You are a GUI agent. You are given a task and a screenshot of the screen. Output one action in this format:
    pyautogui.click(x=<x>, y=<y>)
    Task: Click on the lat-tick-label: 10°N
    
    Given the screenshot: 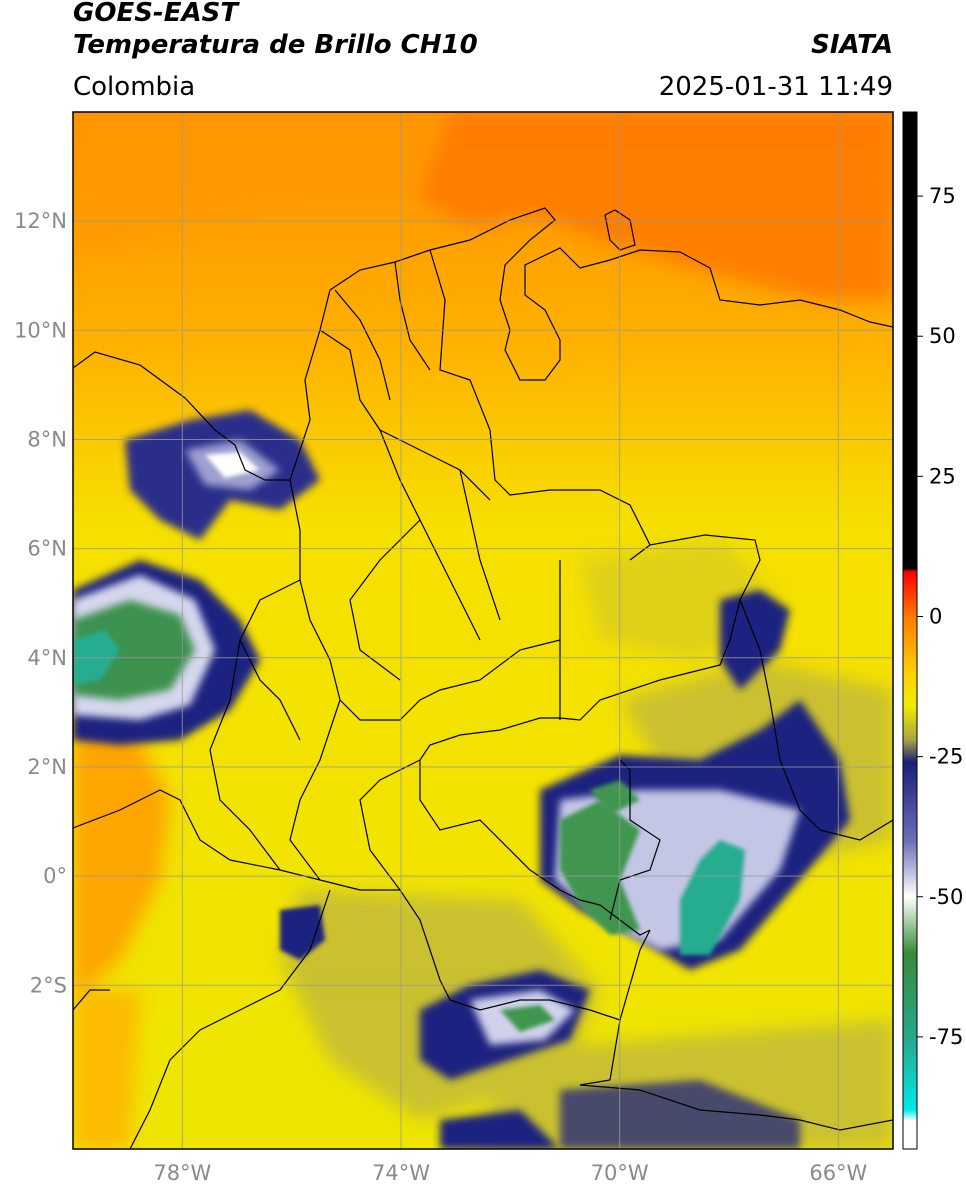 What is the action you would take?
    pyautogui.click(x=40, y=330)
    